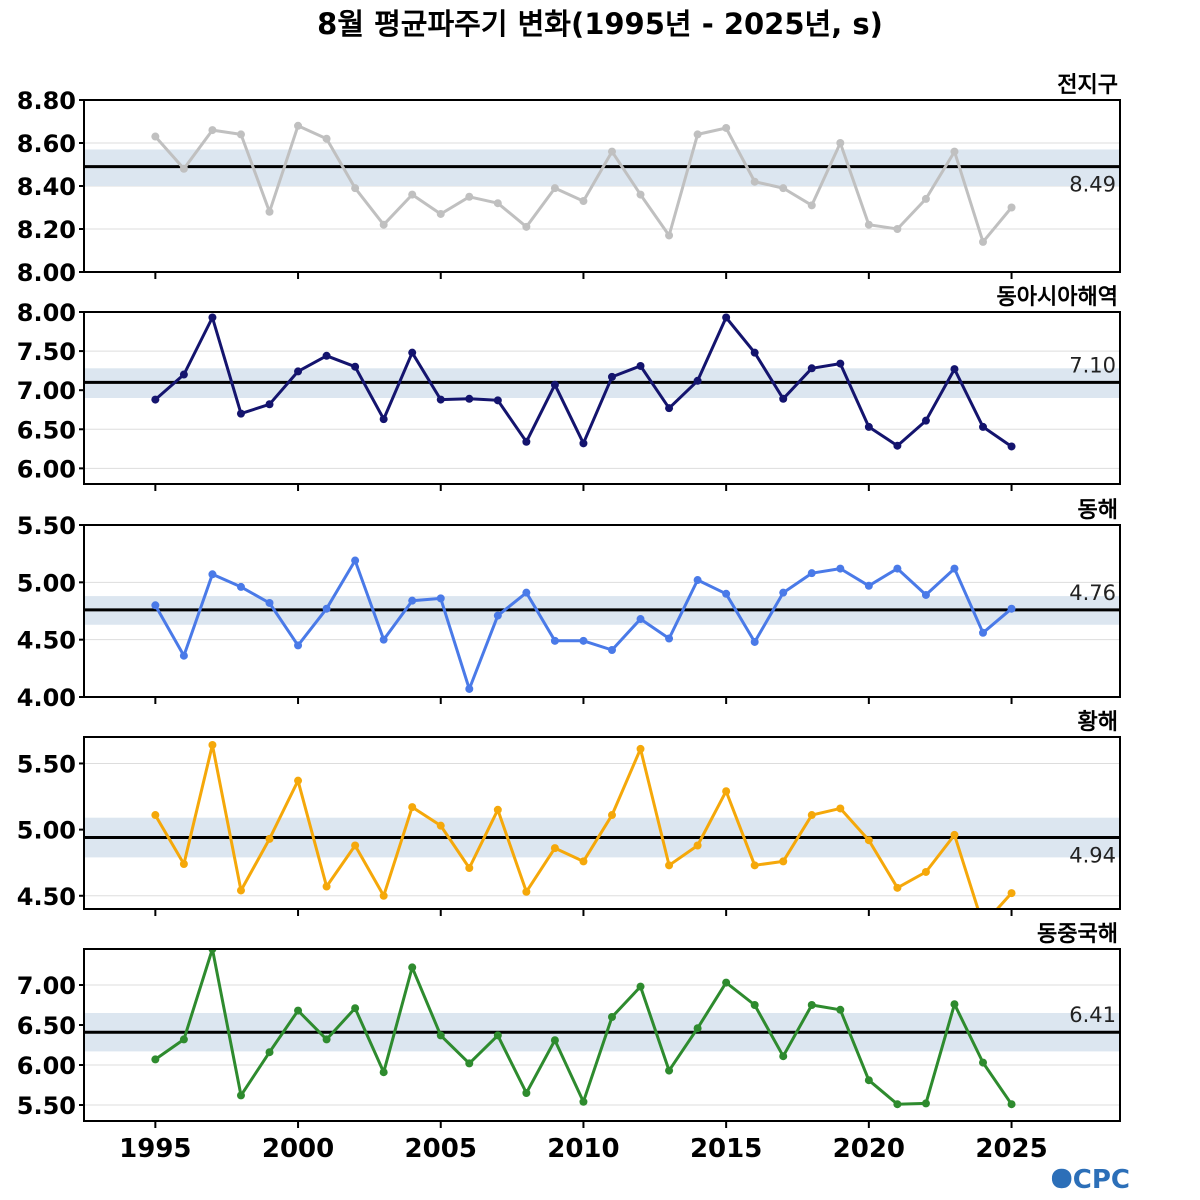 The image size is (1200, 1200). I want to click on x-tick-label: 2015, so click(726, 1149).